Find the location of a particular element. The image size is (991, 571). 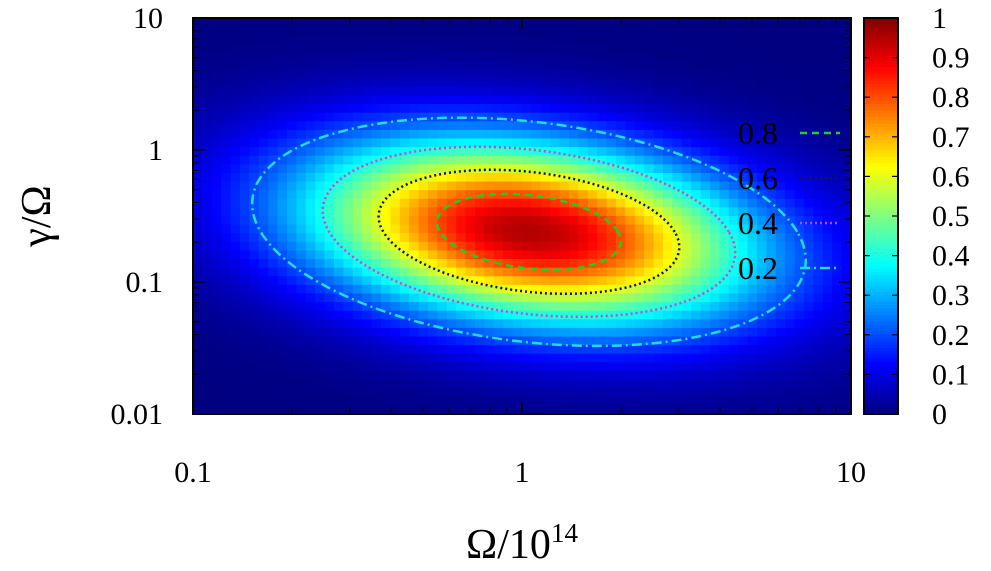

legend-label-0.6: 0.6 is located at coordinates (758, 178).